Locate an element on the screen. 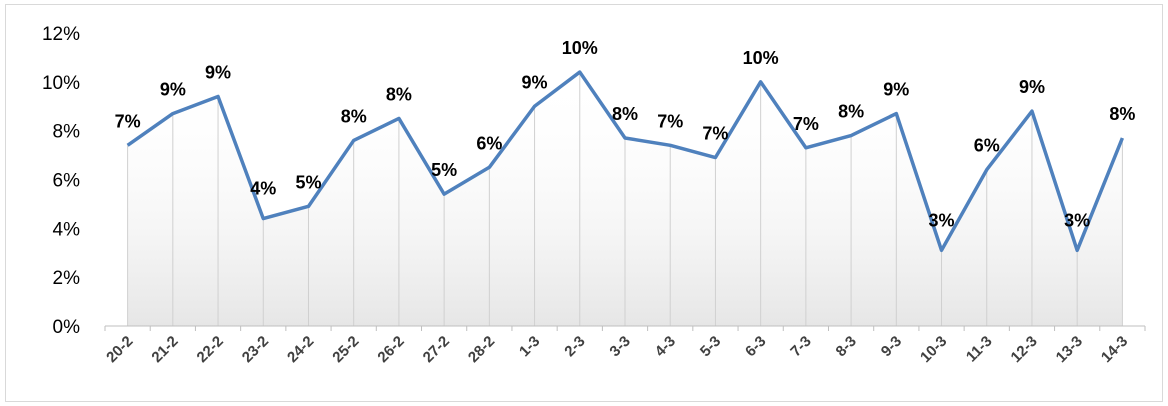 The image size is (1168, 406). y-tick-label: 4% is located at coordinates (67, 229).